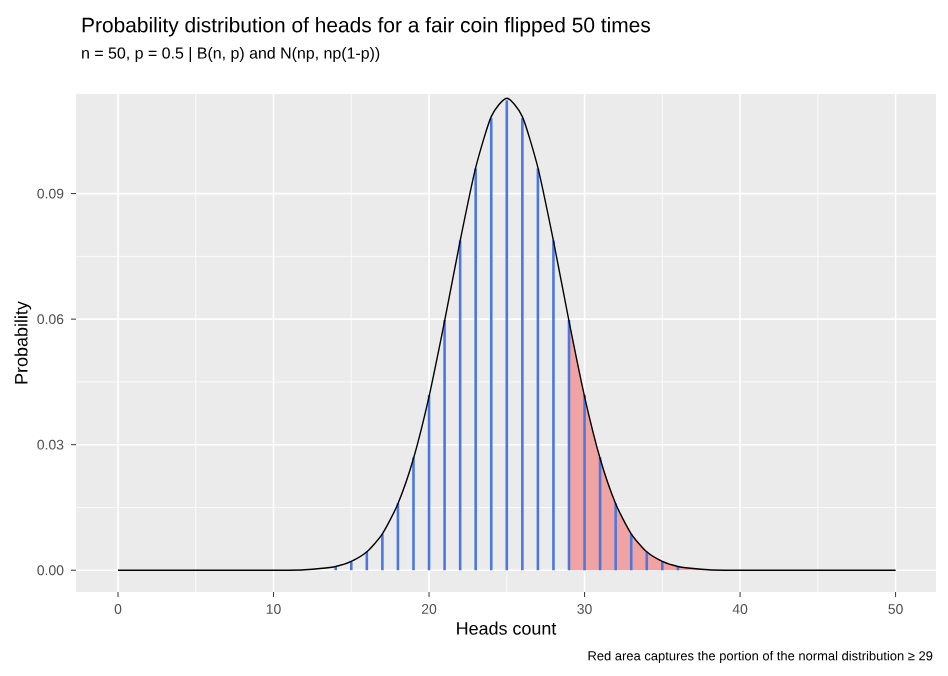  Describe the element at coordinates (507, 628) in the screenshot. I see `x-axis-title: Heads count` at that location.